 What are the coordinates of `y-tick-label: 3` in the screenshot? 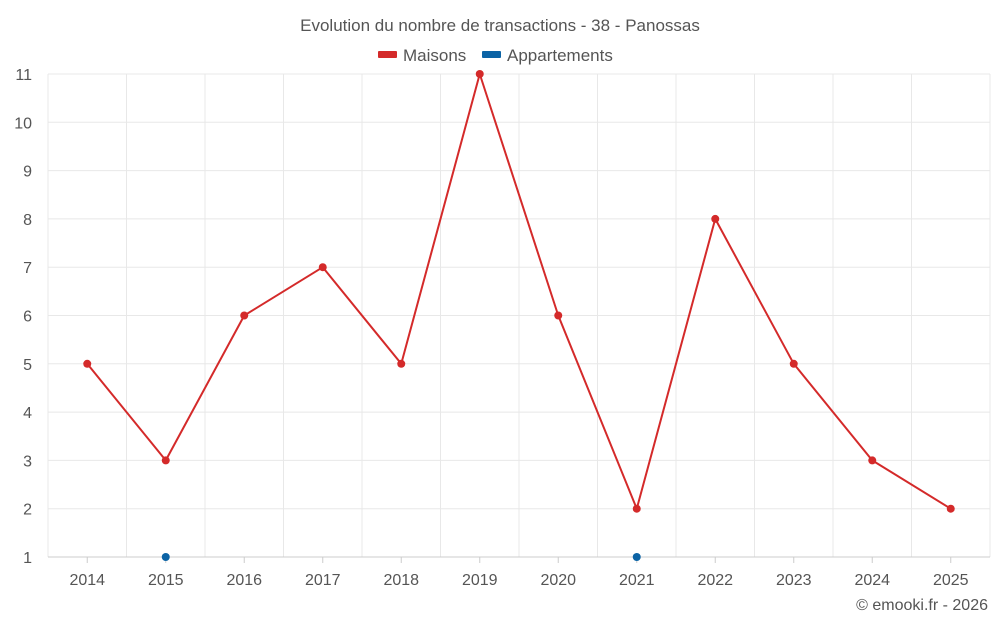 It's located at (27, 461).